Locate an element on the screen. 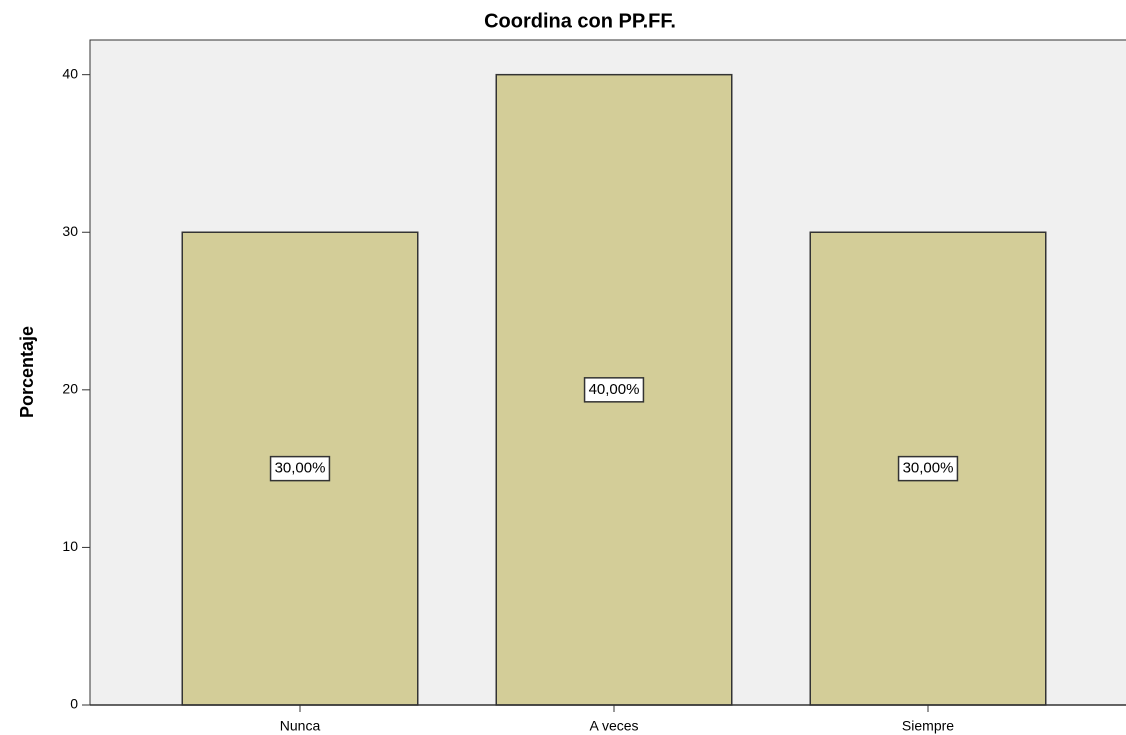 Image resolution: width=1126 pixels, height=735 pixels. y-axis-label: Porcentaje is located at coordinates (27, 372).